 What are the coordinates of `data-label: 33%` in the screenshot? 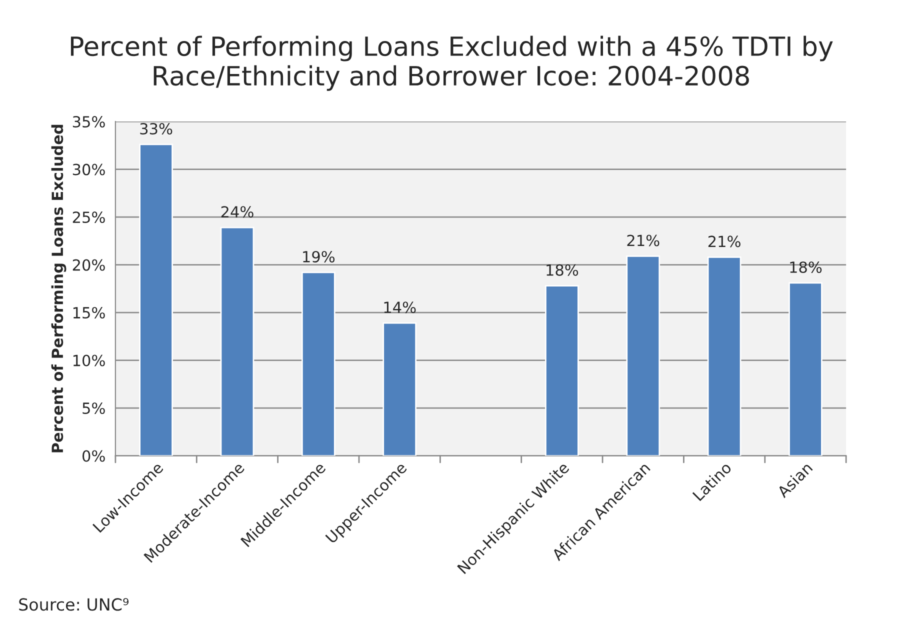 It's located at (156, 128).